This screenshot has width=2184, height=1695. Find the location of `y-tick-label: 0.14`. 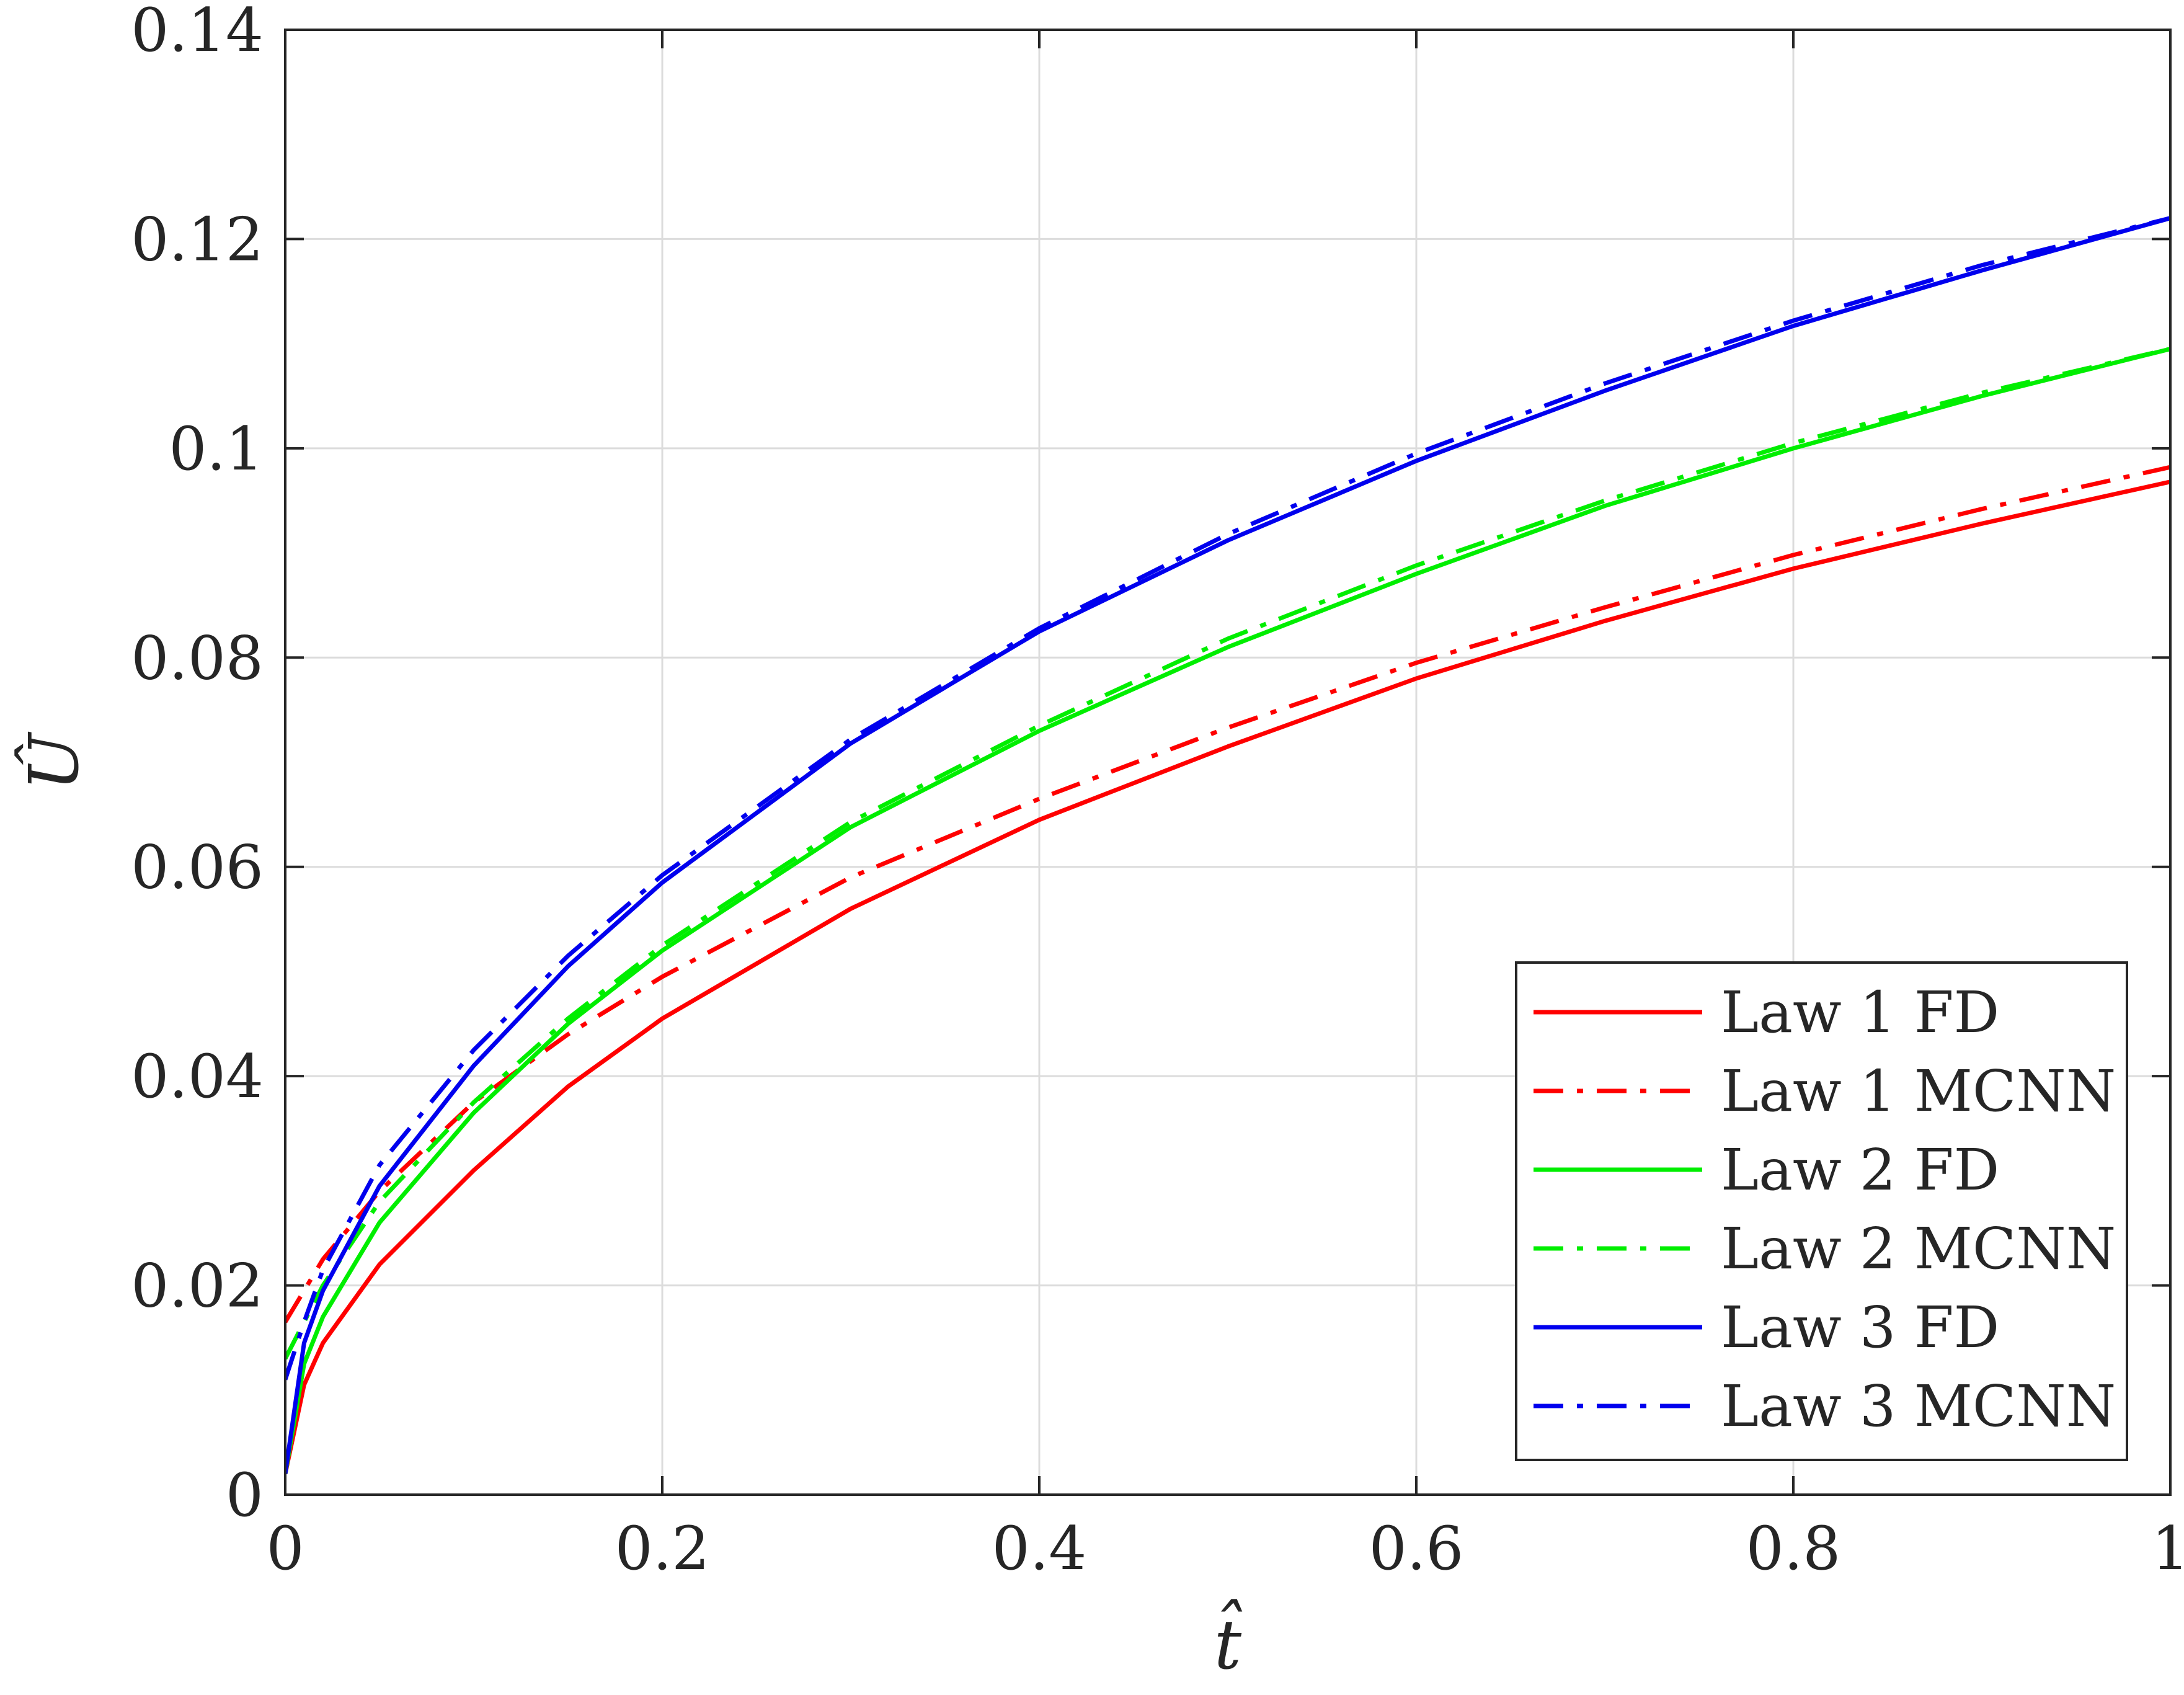

y-tick-label: 0.14 is located at coordinates (197, 32).